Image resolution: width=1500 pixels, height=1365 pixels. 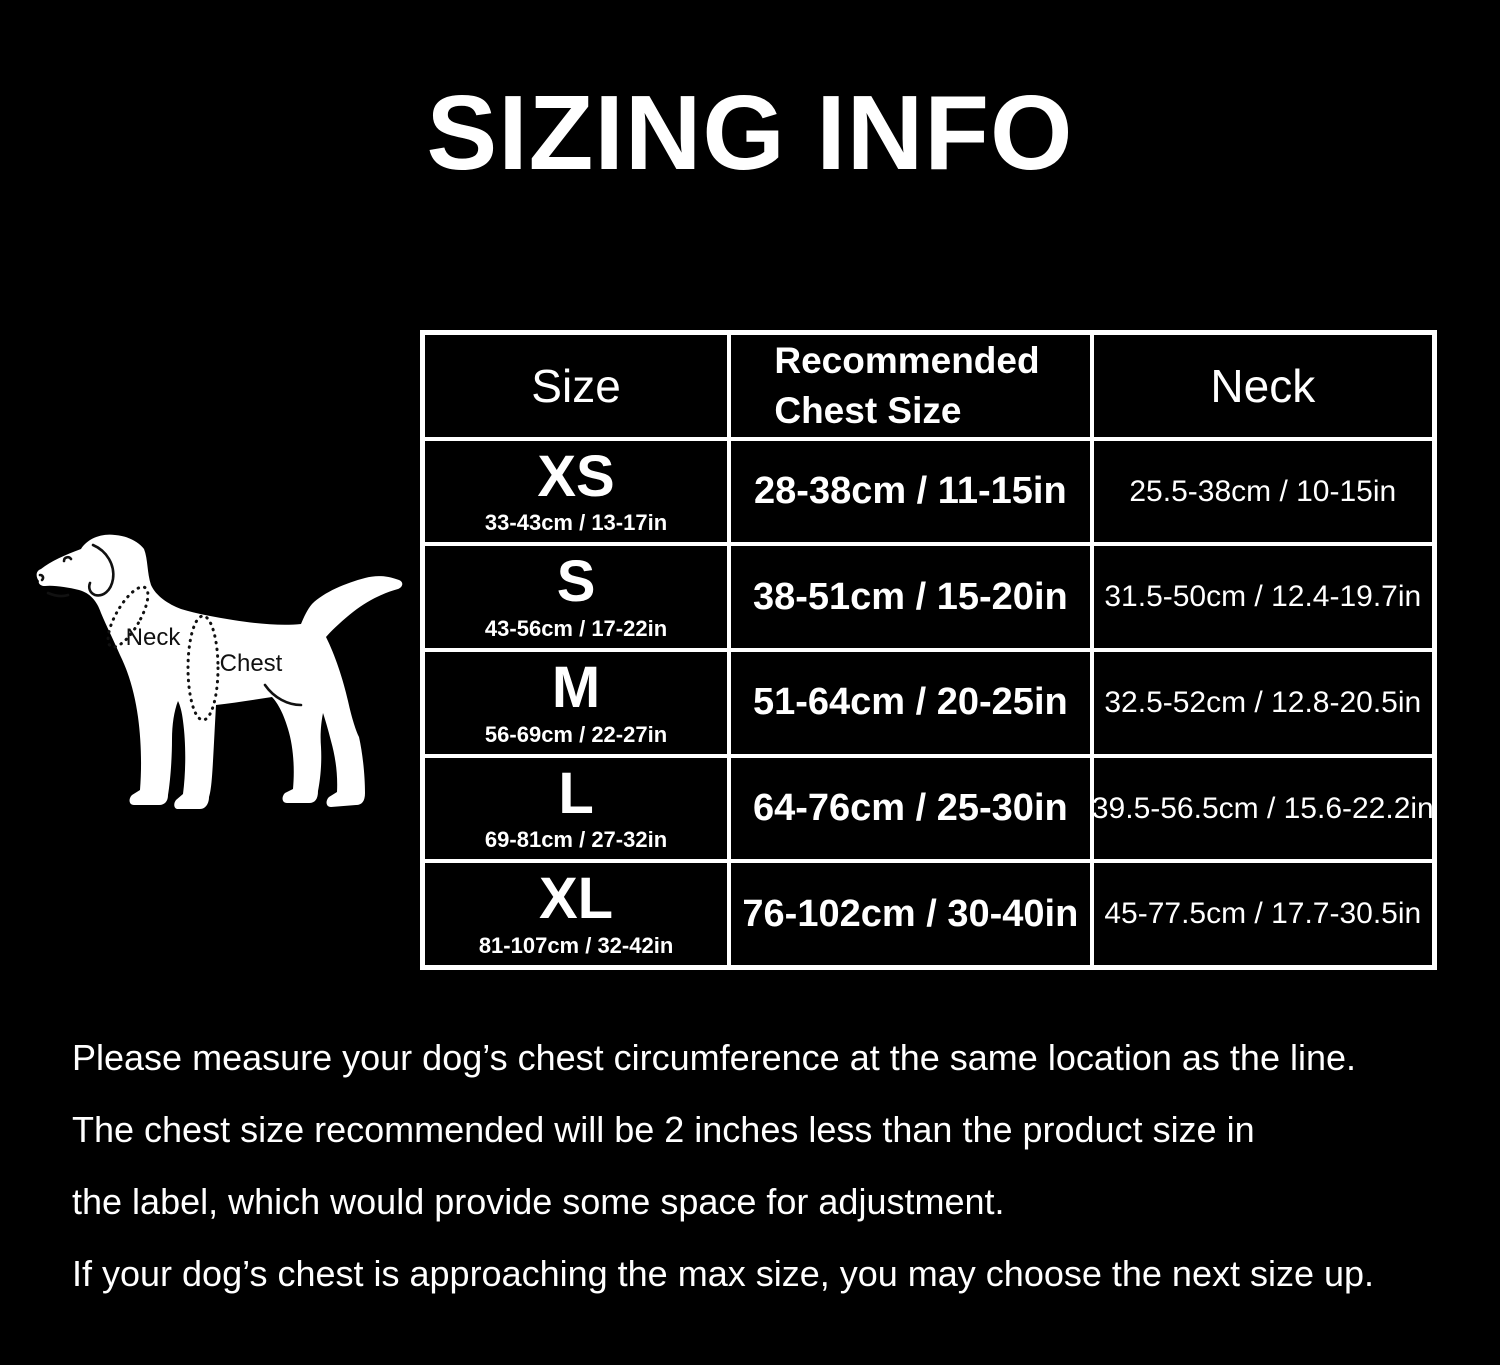 I want to click on chest-cell: 64-76cm / 25-30in, so click(x=908, y=808).